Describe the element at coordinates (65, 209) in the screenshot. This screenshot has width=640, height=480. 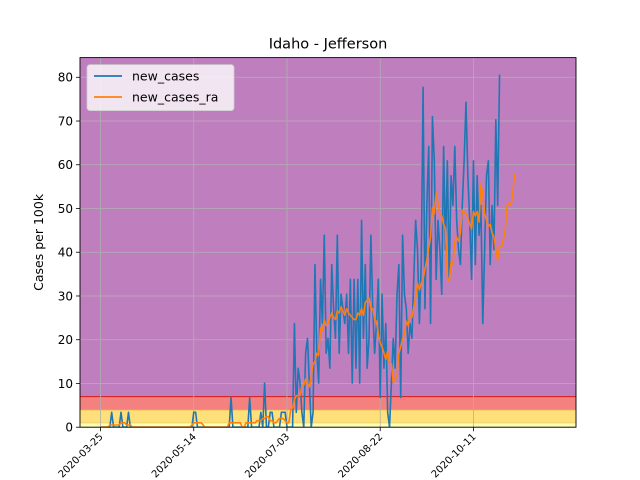
I see `y-tick-label-5: 50` at that location.